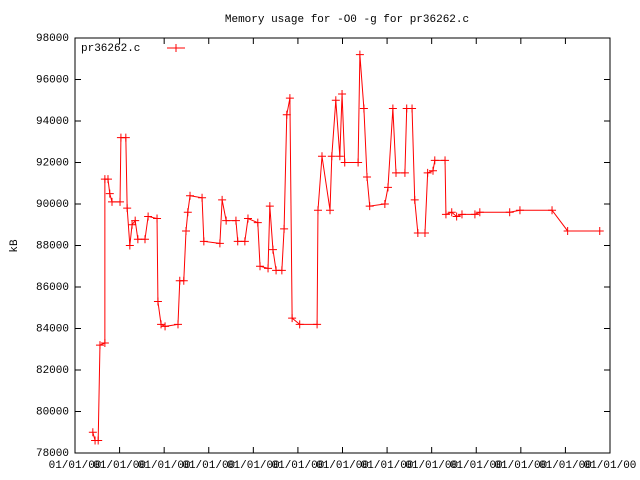 The height and width of the screenshot is (480, 640). What do you see at coordinates (52, 454) in the screenshot?
I see `y-tick-label: 78000` at bounding box center [52, 454].